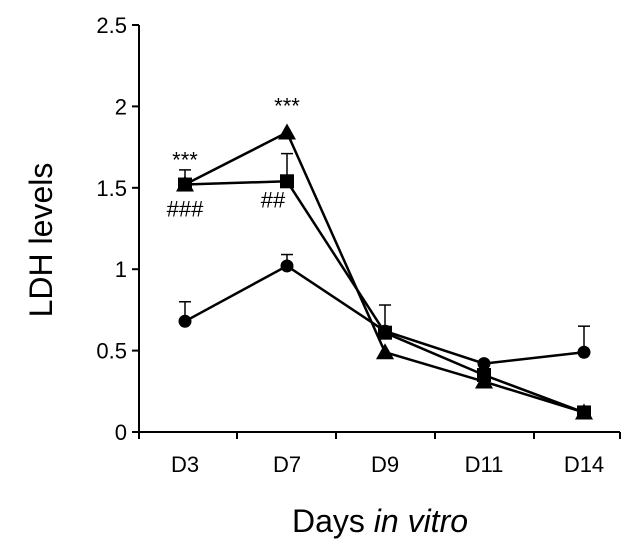 The width and height of the screenshot is (630, 547). What do you see at coordinates (185, 464) in the screenshot?
I see `x-tick-label: D3` at bounding box center [185, 464].